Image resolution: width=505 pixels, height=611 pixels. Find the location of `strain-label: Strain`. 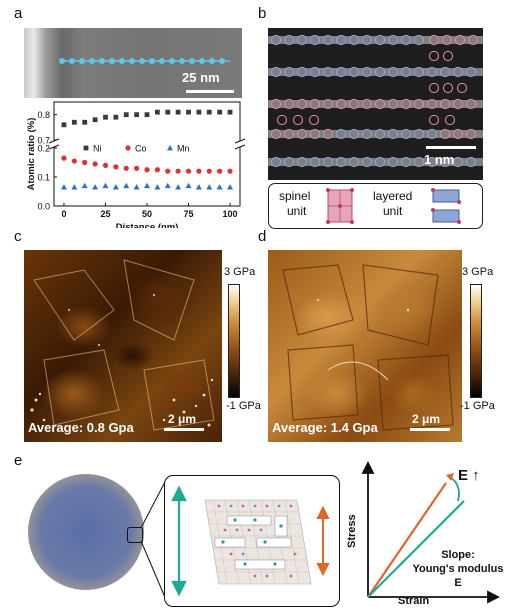

strain-label: Strain is located at coordinates (414, 601).